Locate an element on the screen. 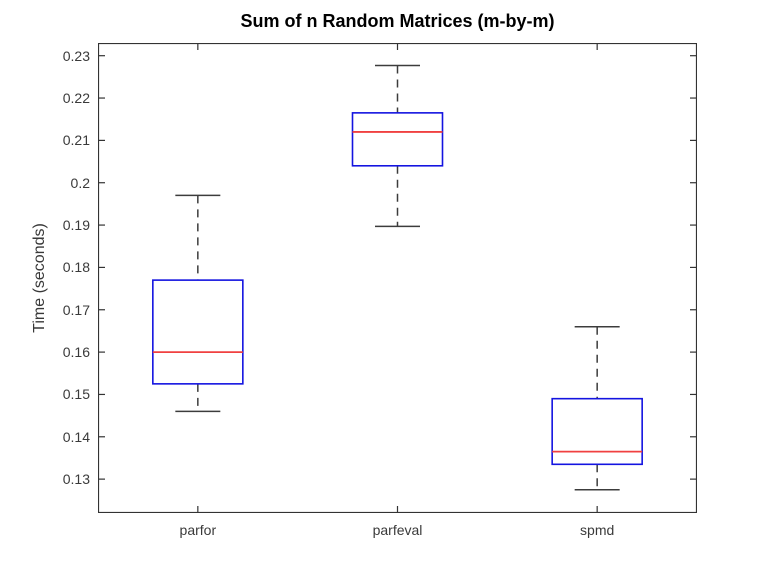 Image resolution: width=770 pixels, height=578 pixels. y-tick-label: 0.21 is located at coordinates (76, 140).